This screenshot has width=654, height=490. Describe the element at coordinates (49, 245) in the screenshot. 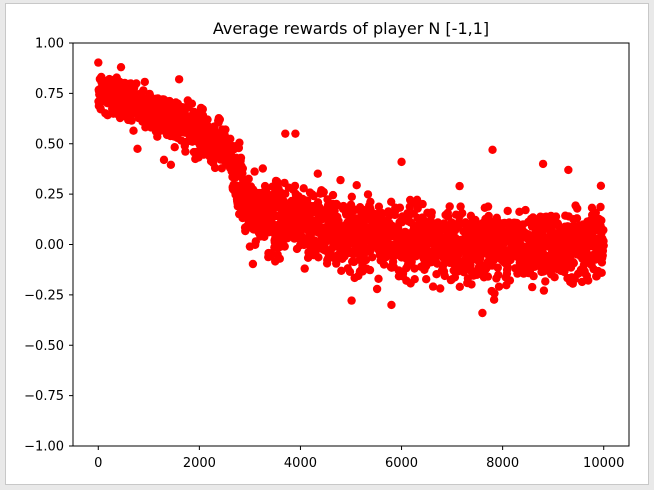

I see `y-tick-label: 0.00` at that location.